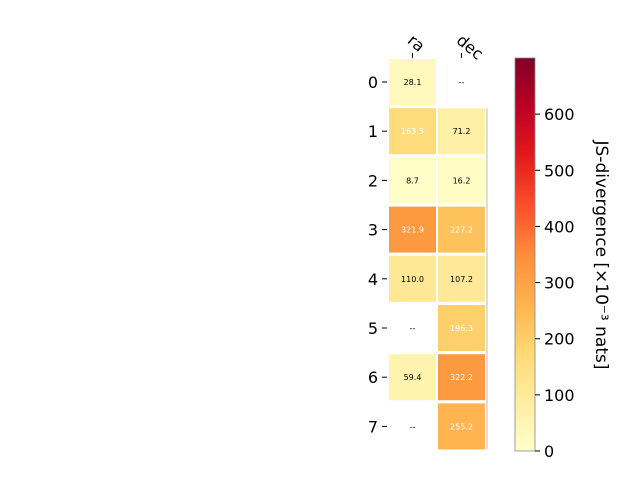  What do you see at coordinates (373, 230) in the screenshot?
I see `y-tick-label-3: 3` at bounding box center [373, 230].